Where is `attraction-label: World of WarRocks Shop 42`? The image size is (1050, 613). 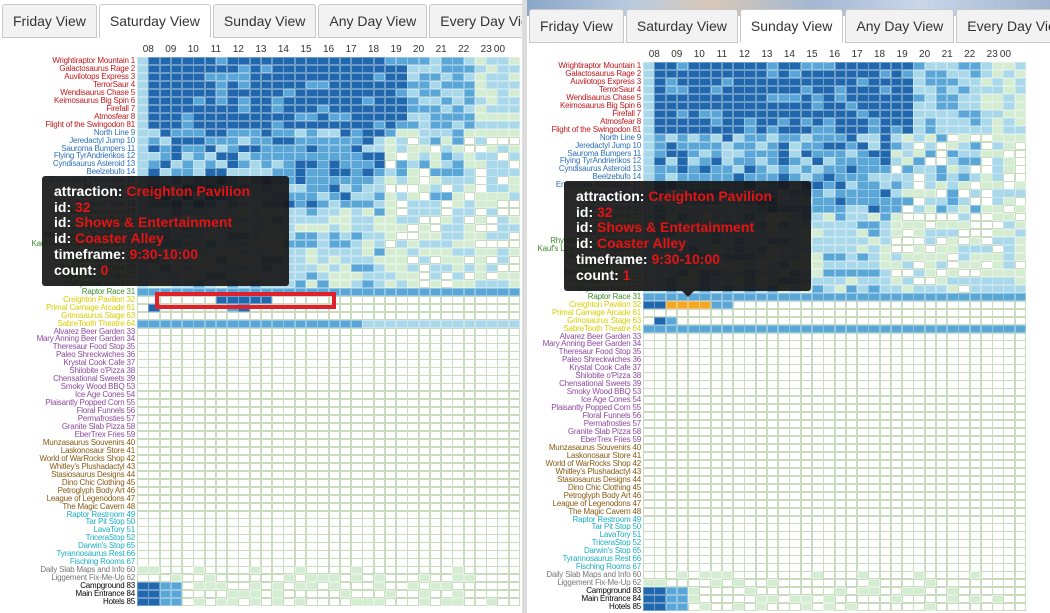 attraction-label: World of WarRocks Shop 42 is located at coordinates (87, 458).